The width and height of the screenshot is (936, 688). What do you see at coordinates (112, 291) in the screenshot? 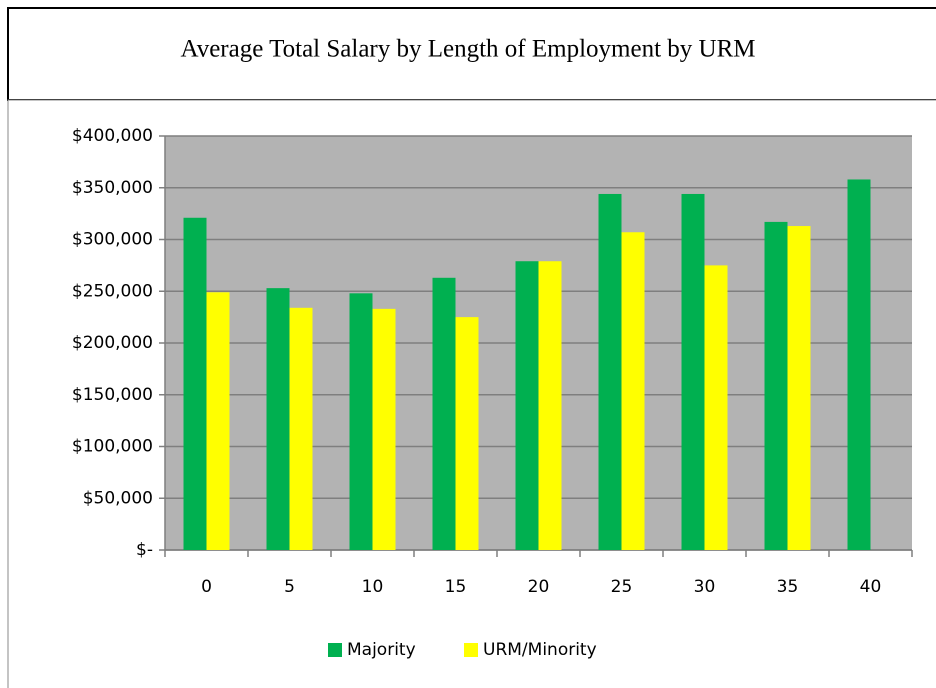
I see `y-tick-label: $250,000` at bounding box center [112, 291].